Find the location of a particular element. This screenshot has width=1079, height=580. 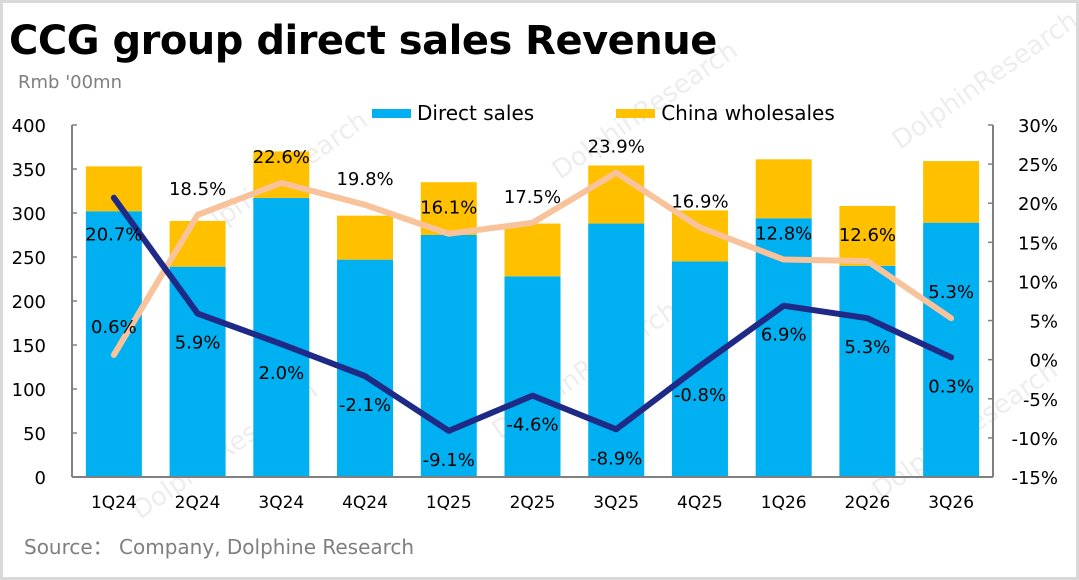

y-tick-label: 400 is located at coordinates (29, 126).